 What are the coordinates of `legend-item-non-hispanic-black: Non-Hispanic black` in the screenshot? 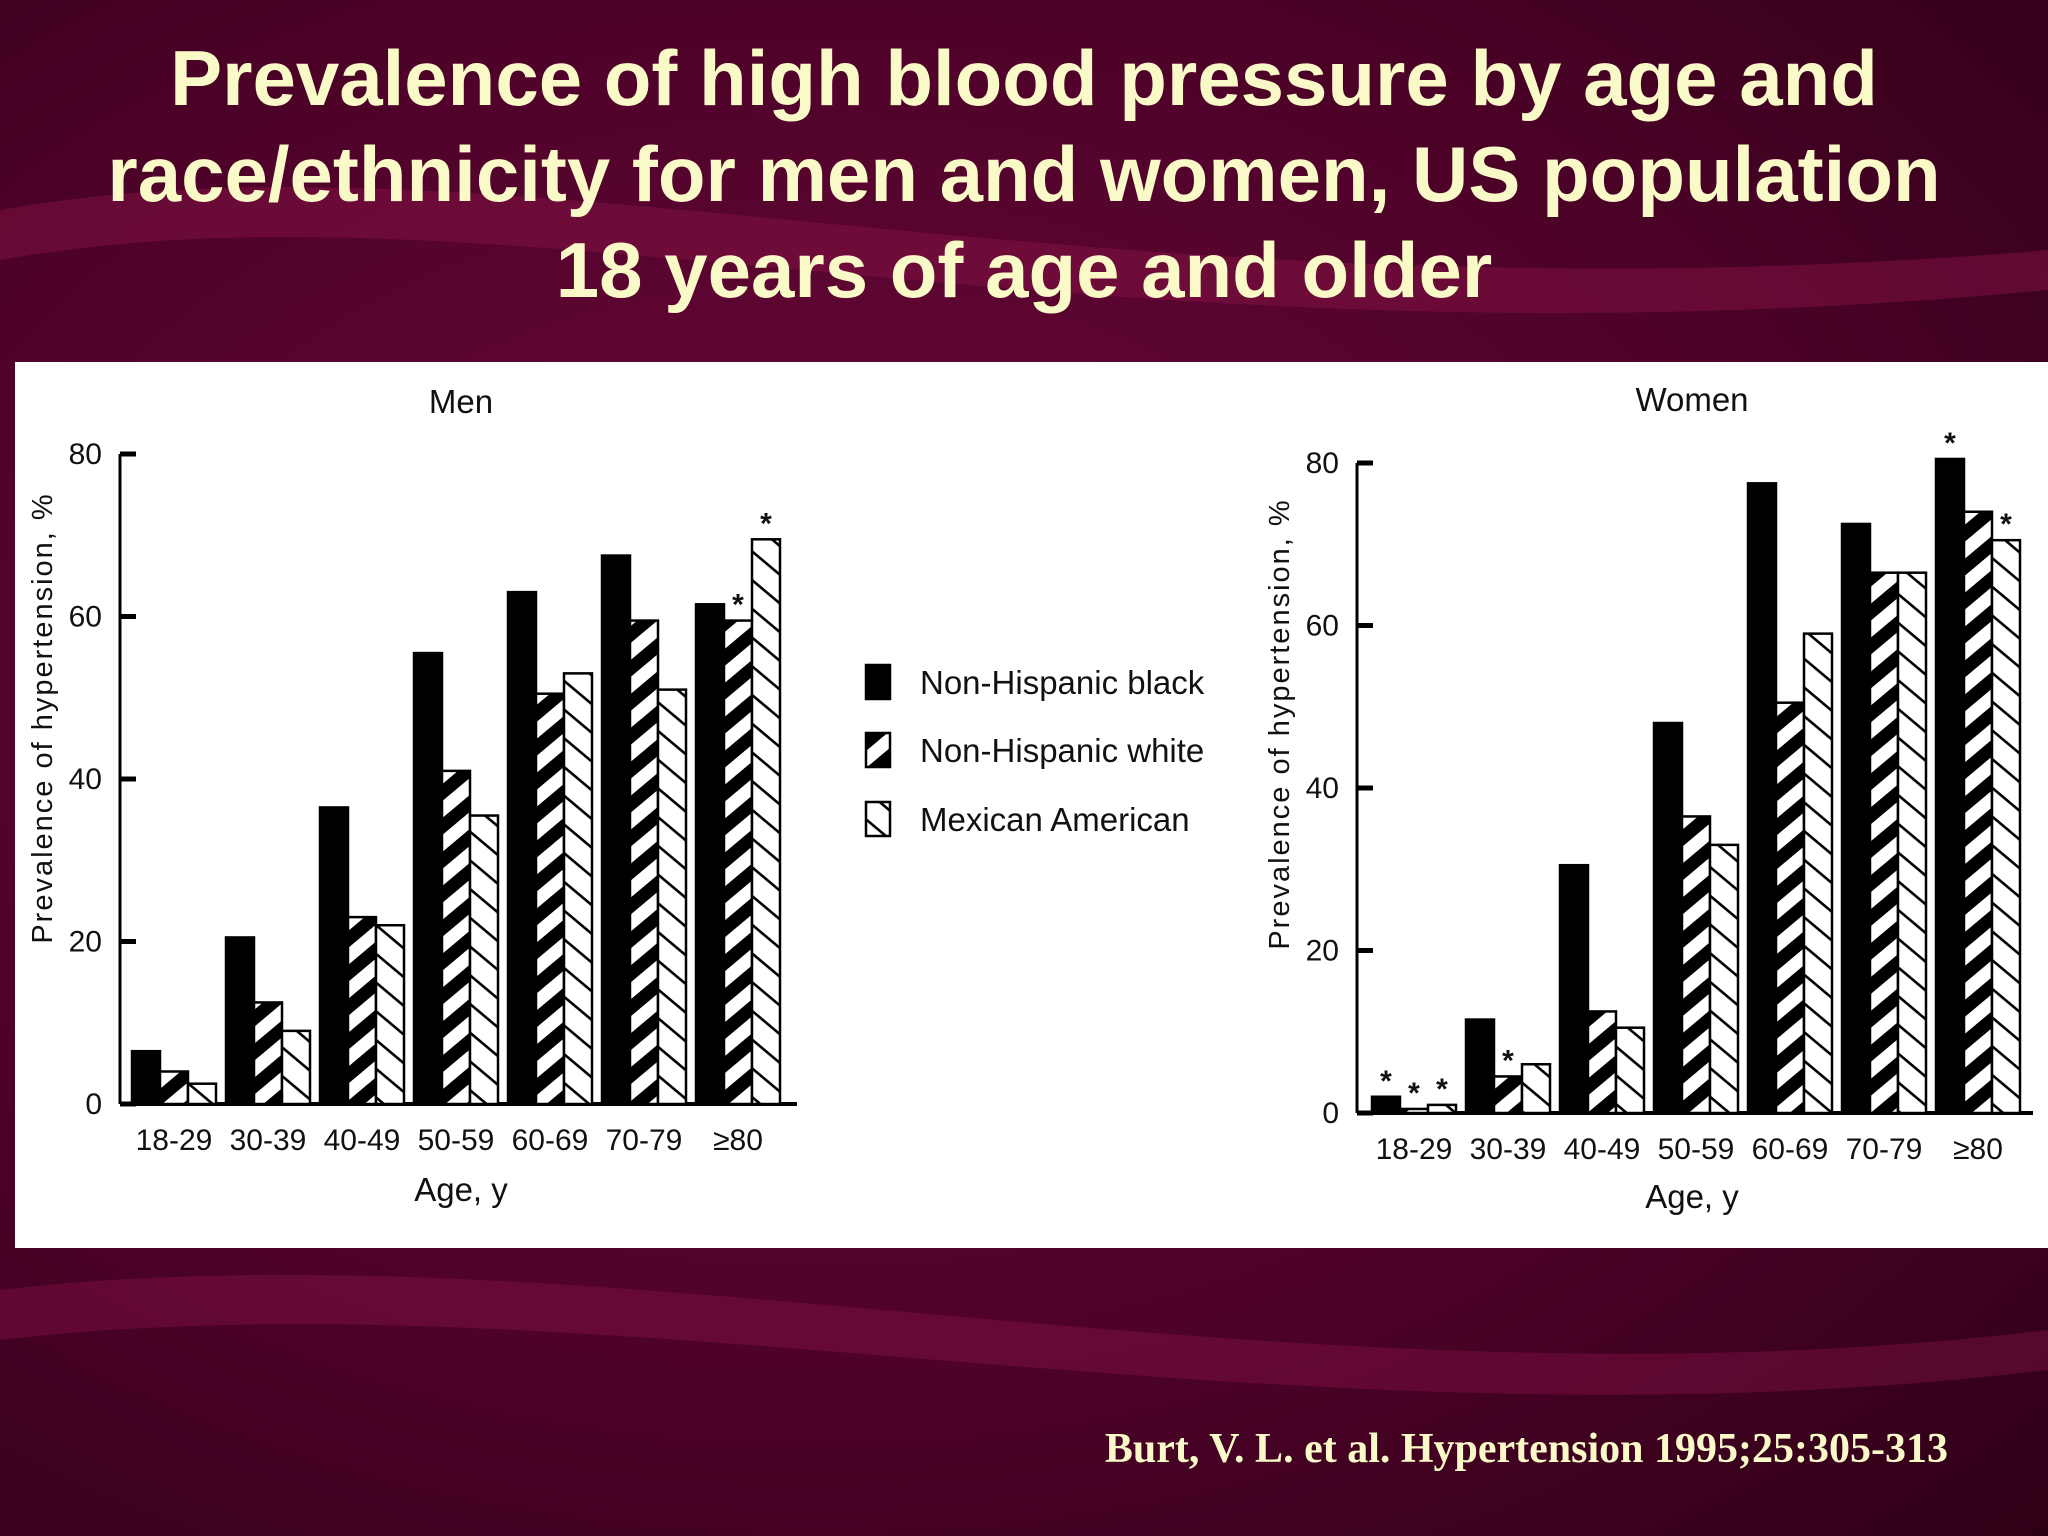 It's located at (1034, 682).